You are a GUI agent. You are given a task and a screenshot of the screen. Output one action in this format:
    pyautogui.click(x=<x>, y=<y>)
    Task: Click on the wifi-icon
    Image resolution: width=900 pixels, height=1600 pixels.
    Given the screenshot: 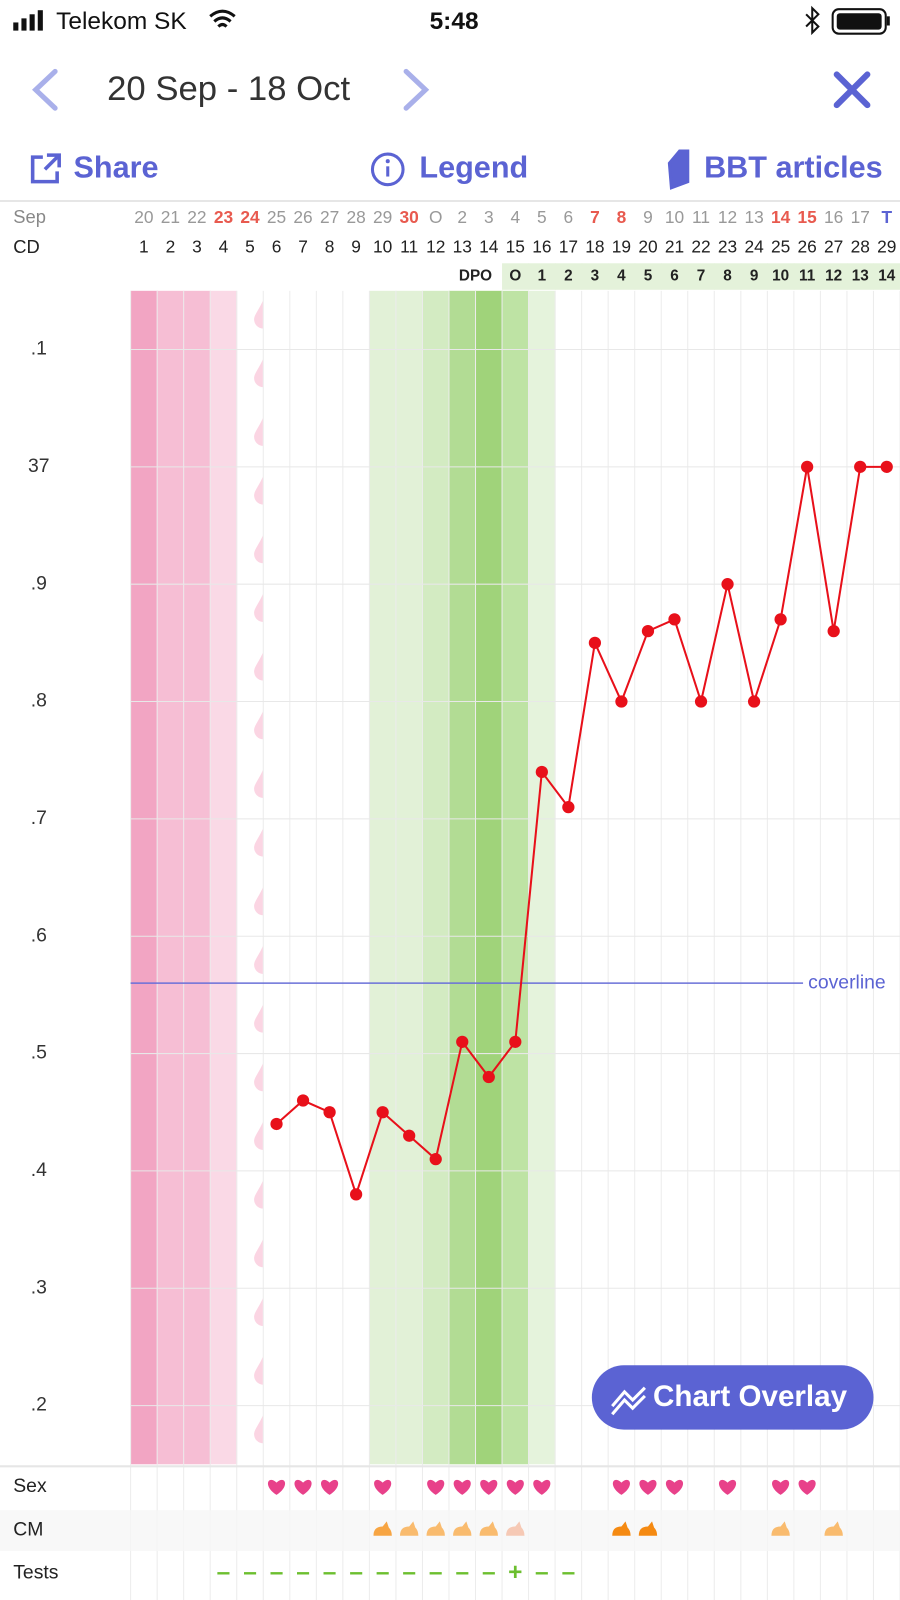 What is the action you would take?
    pyautogui.click(x=222, y=18)
    